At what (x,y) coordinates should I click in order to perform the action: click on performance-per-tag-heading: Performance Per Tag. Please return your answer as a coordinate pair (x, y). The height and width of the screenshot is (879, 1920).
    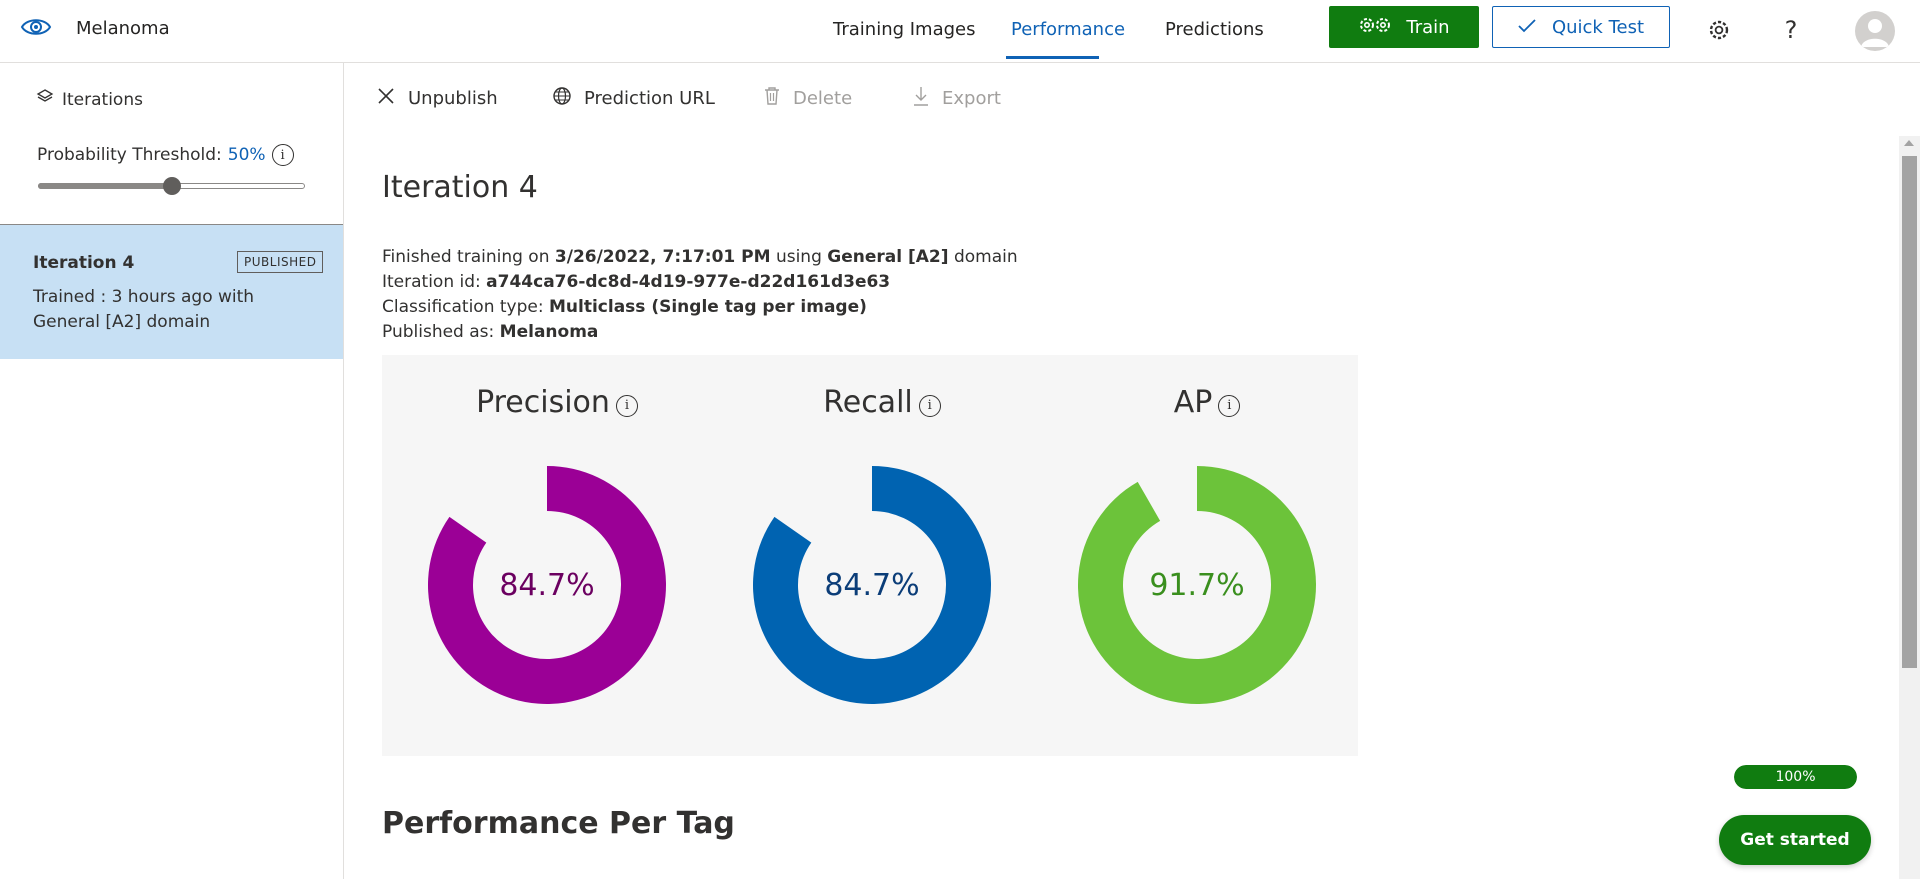
    Looking at the image, I should click on (558, 823).